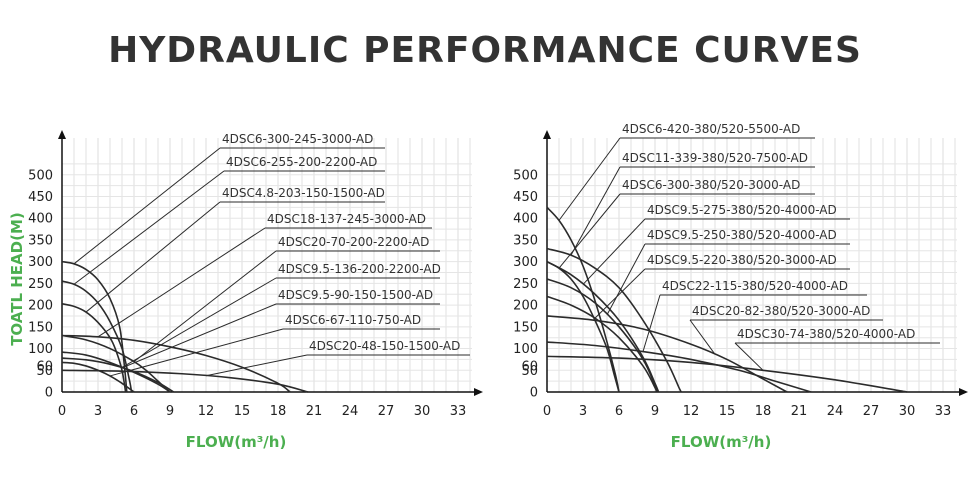 This screenshot has height=497, width=970. I want to click on x-tick-label: 30, so click(907, 411).